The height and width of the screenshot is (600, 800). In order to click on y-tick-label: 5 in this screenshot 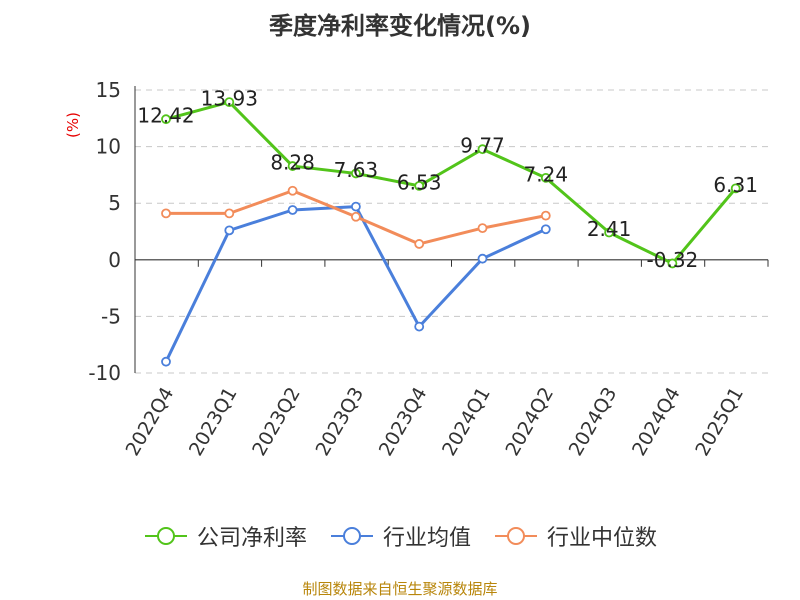, I will do `click(114, 203)`.